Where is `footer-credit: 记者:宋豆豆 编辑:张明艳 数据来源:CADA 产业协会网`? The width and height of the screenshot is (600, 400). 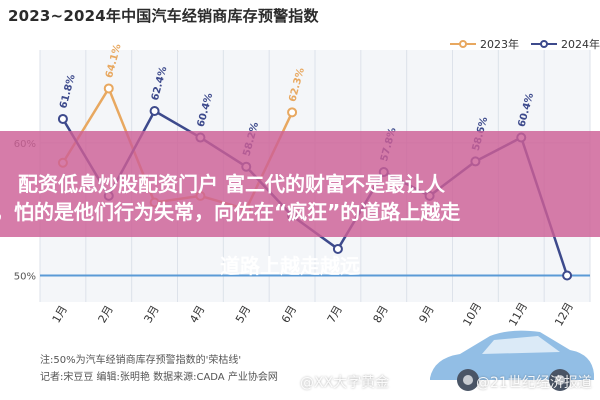
footer-credit: 记者:宋豆豆 编辑:张明艳 数据来源:CADA 产业协会网 is located at coordinates (159, 377).